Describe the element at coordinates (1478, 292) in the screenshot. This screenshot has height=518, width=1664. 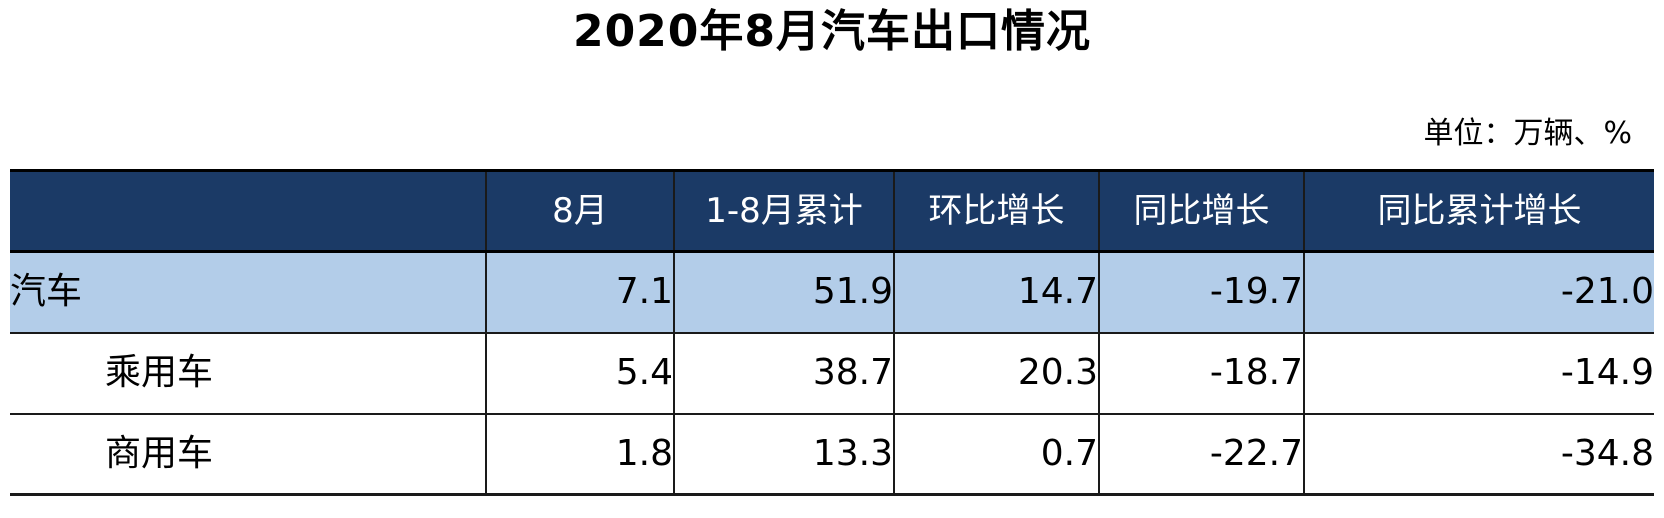
I see `cell-yoy-cumulative-growth: -21.0` at that location.